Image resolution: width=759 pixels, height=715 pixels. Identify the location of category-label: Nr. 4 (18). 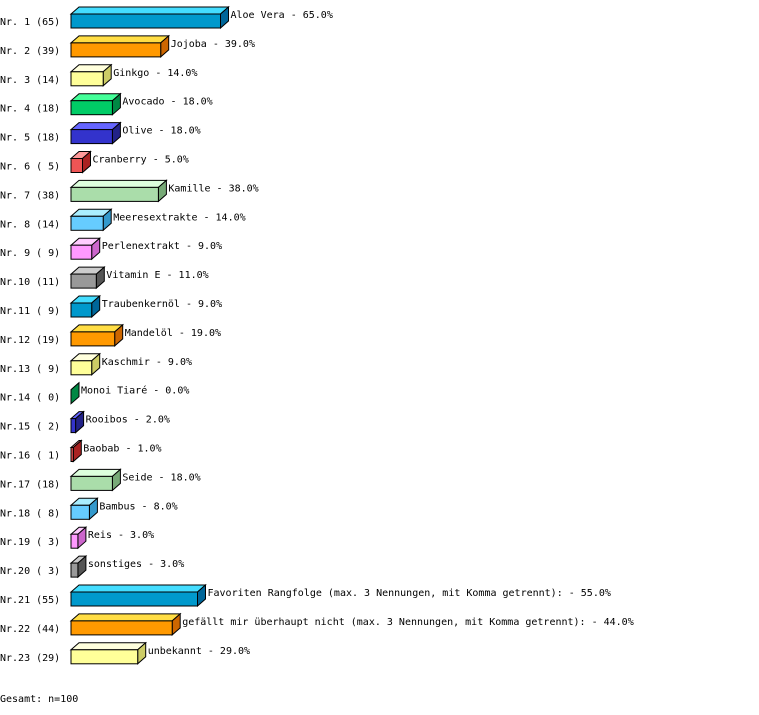
(30, 109).